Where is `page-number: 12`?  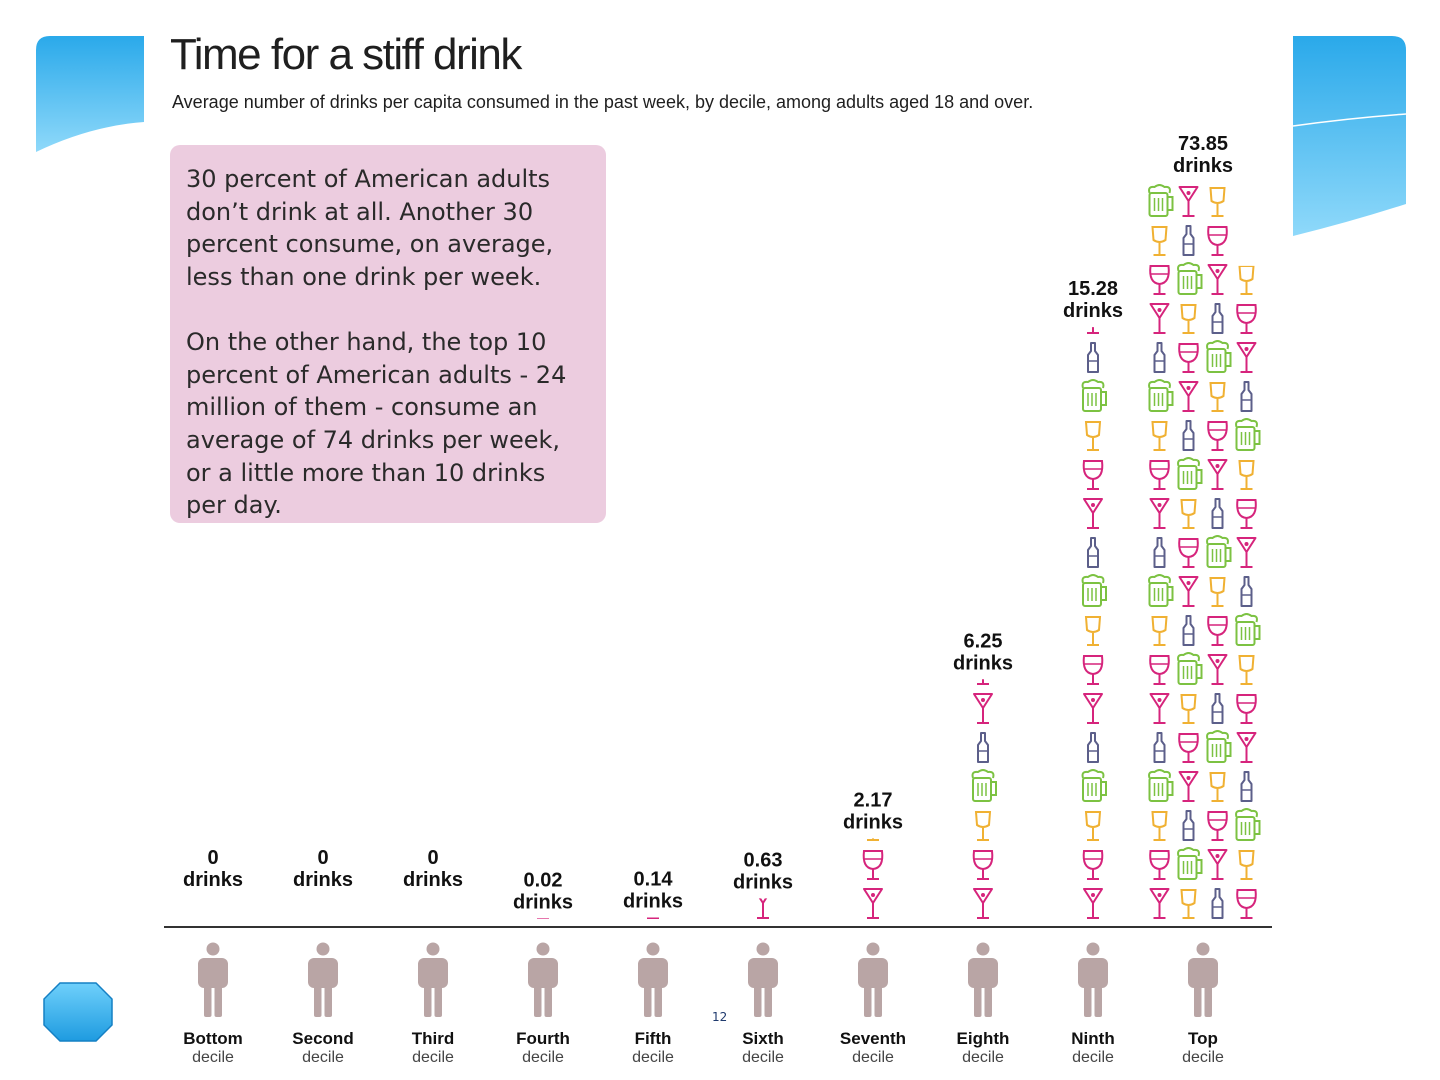 page-number: 12 is located at coordinates (720, 1017).